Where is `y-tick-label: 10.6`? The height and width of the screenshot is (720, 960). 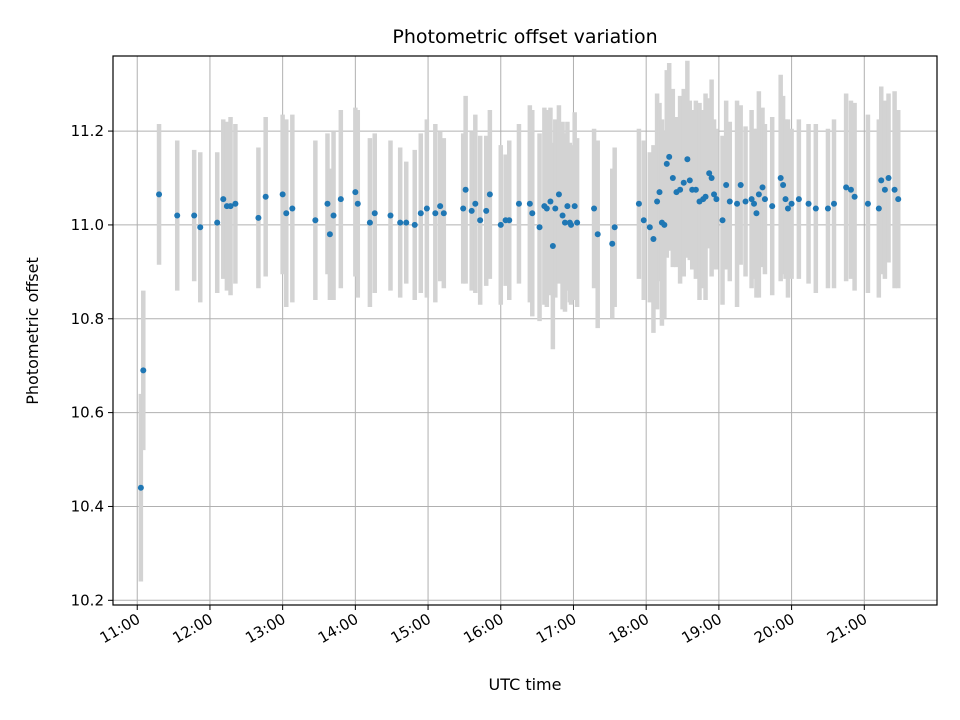 y-tick-label: 10.6 is located at coordinates (87, 413).